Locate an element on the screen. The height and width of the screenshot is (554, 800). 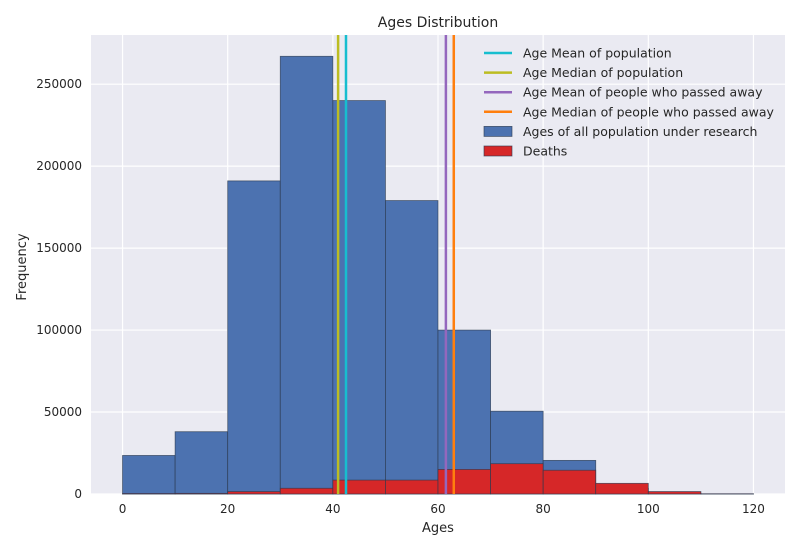
legend-label: Age Median of population is located at coordinates (603, 72).